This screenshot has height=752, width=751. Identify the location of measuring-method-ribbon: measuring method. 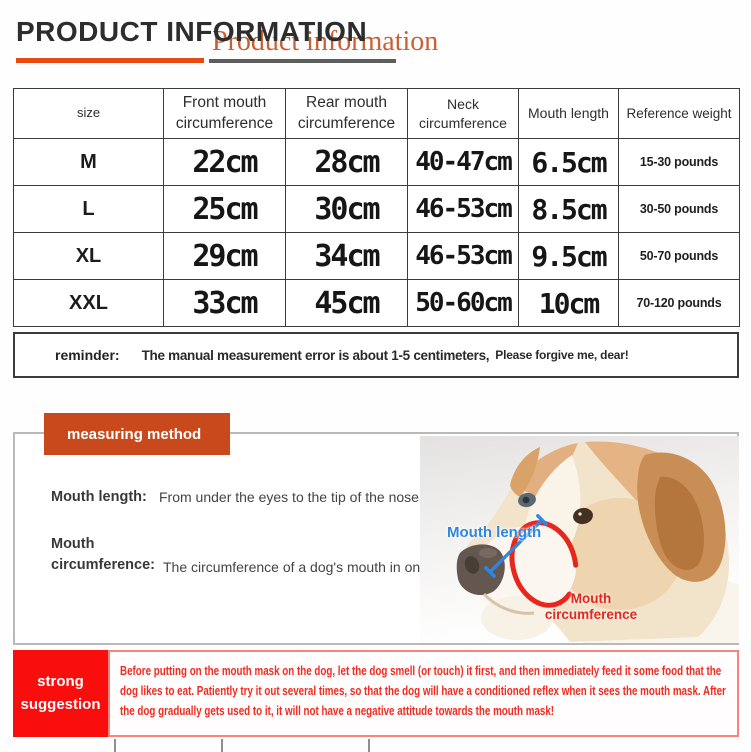
(137, 434).